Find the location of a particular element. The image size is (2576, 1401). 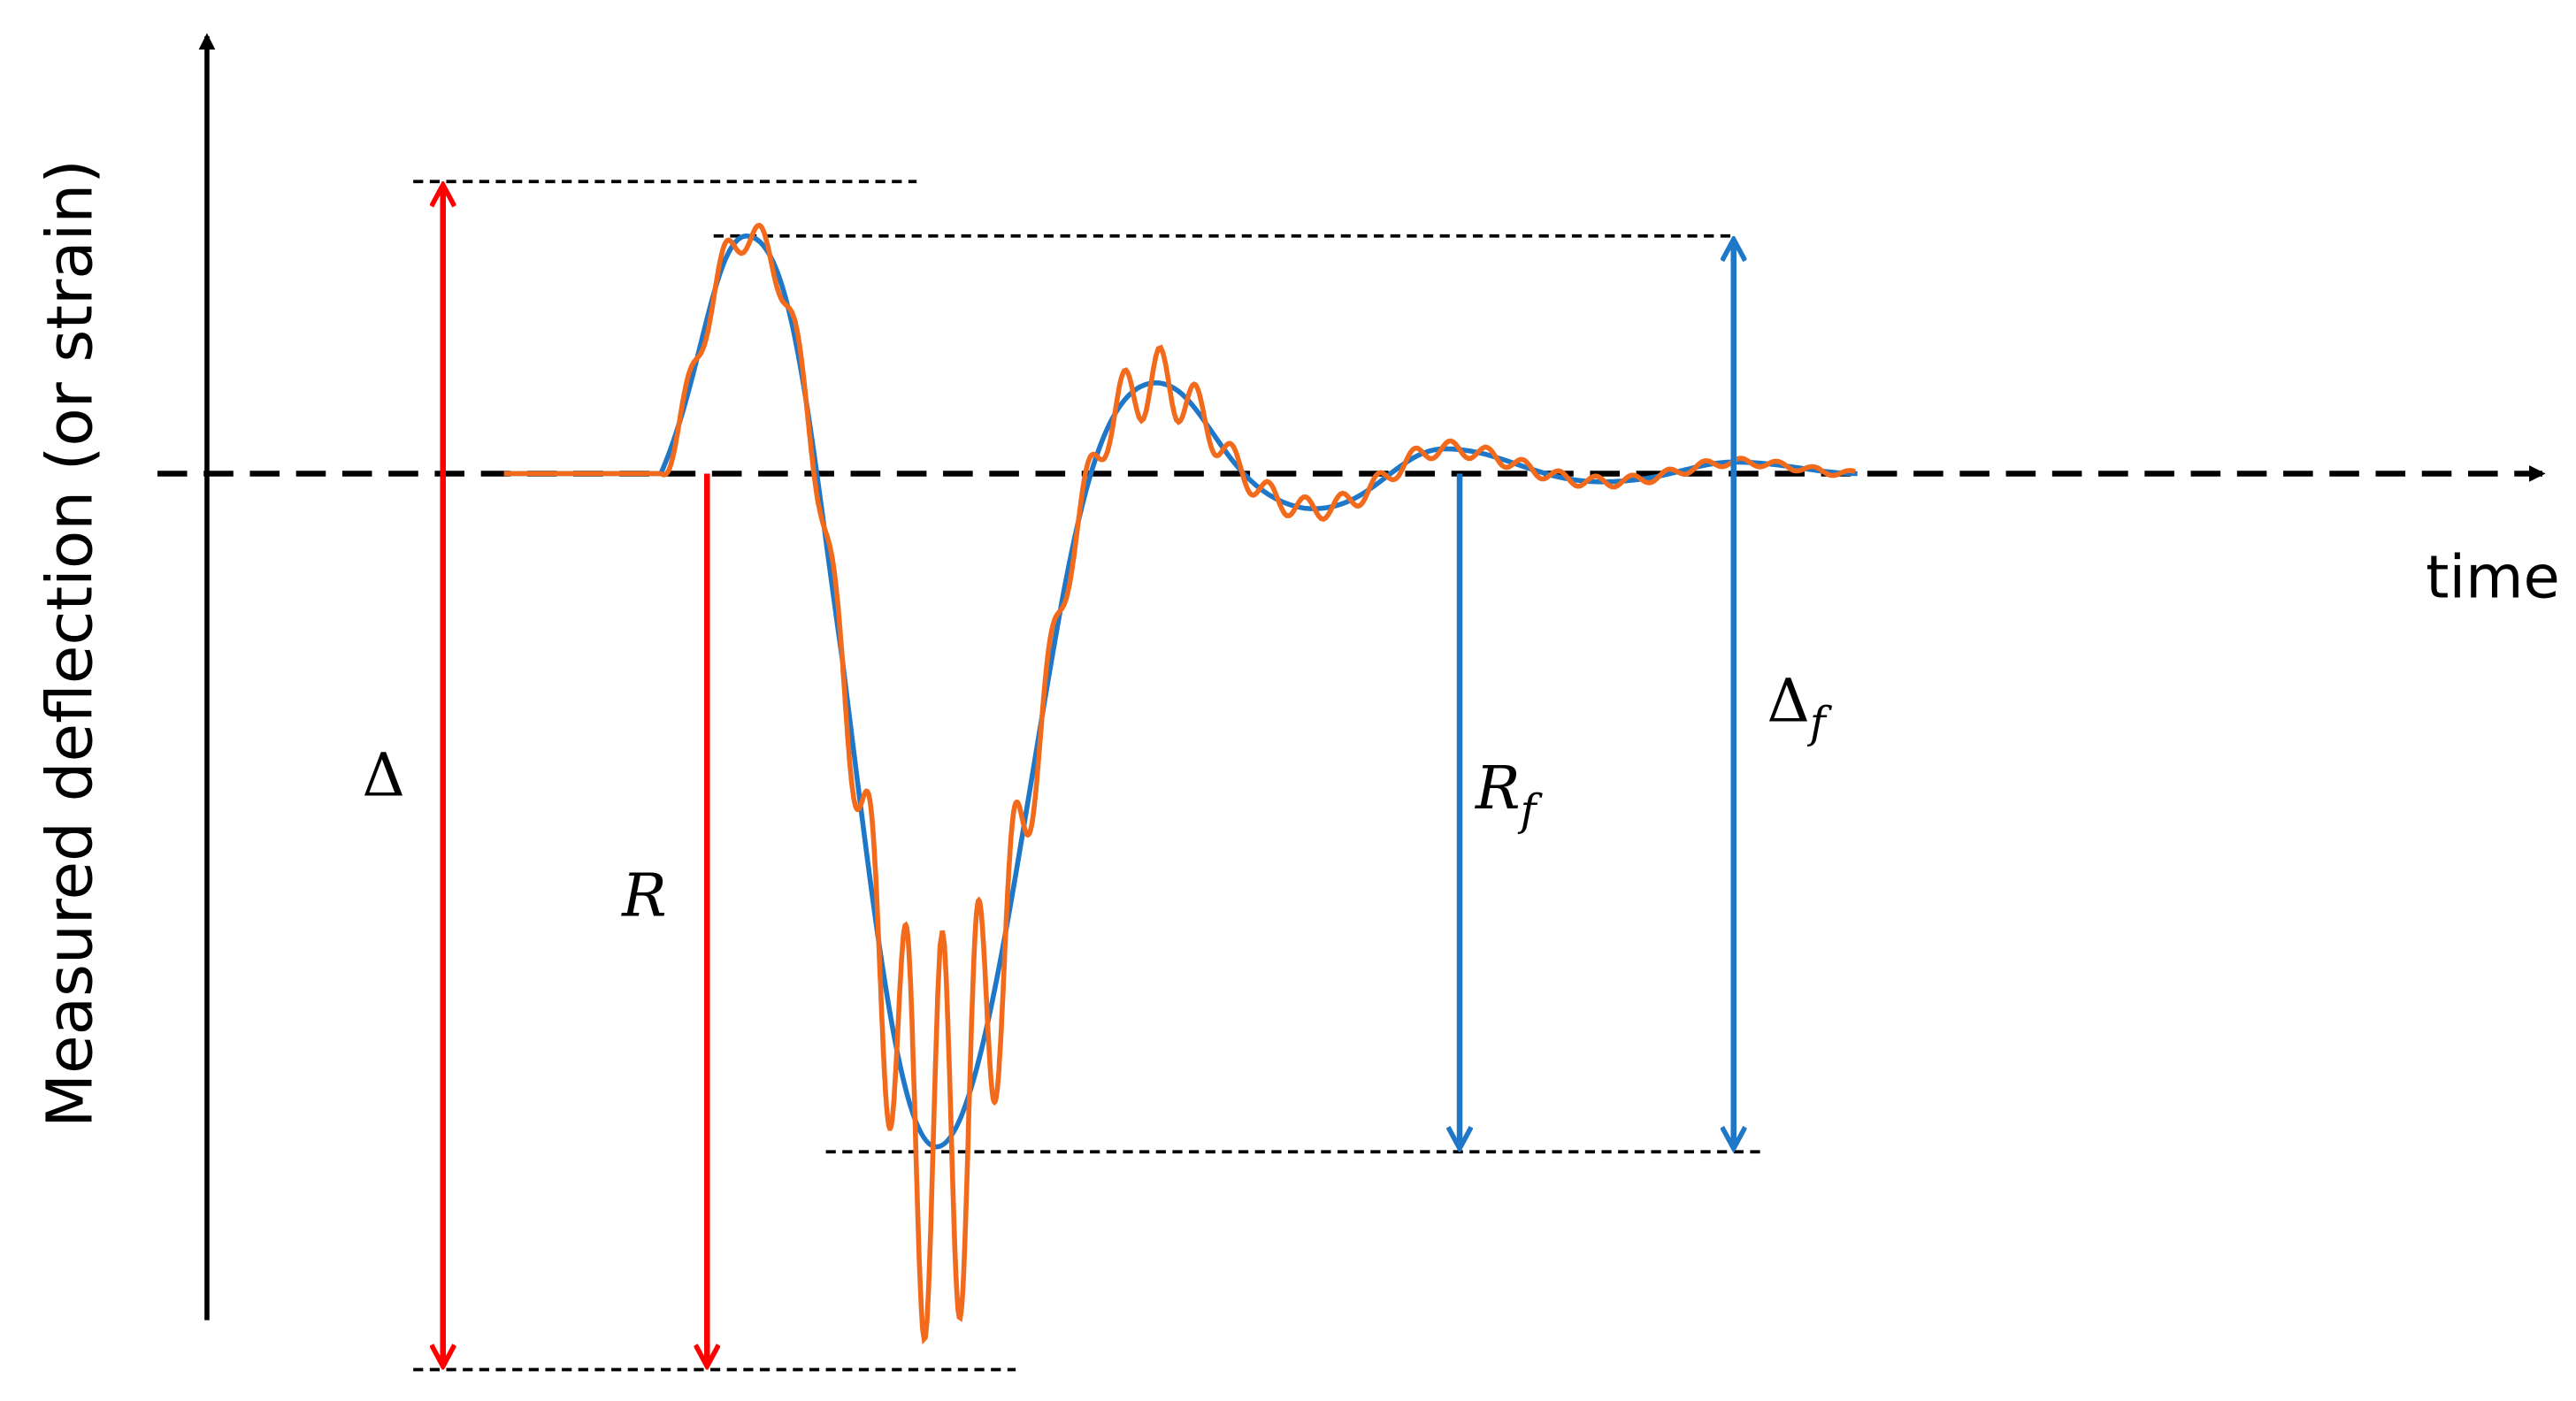

deltaf-label: Δf is located at coordinates (1800, 707).